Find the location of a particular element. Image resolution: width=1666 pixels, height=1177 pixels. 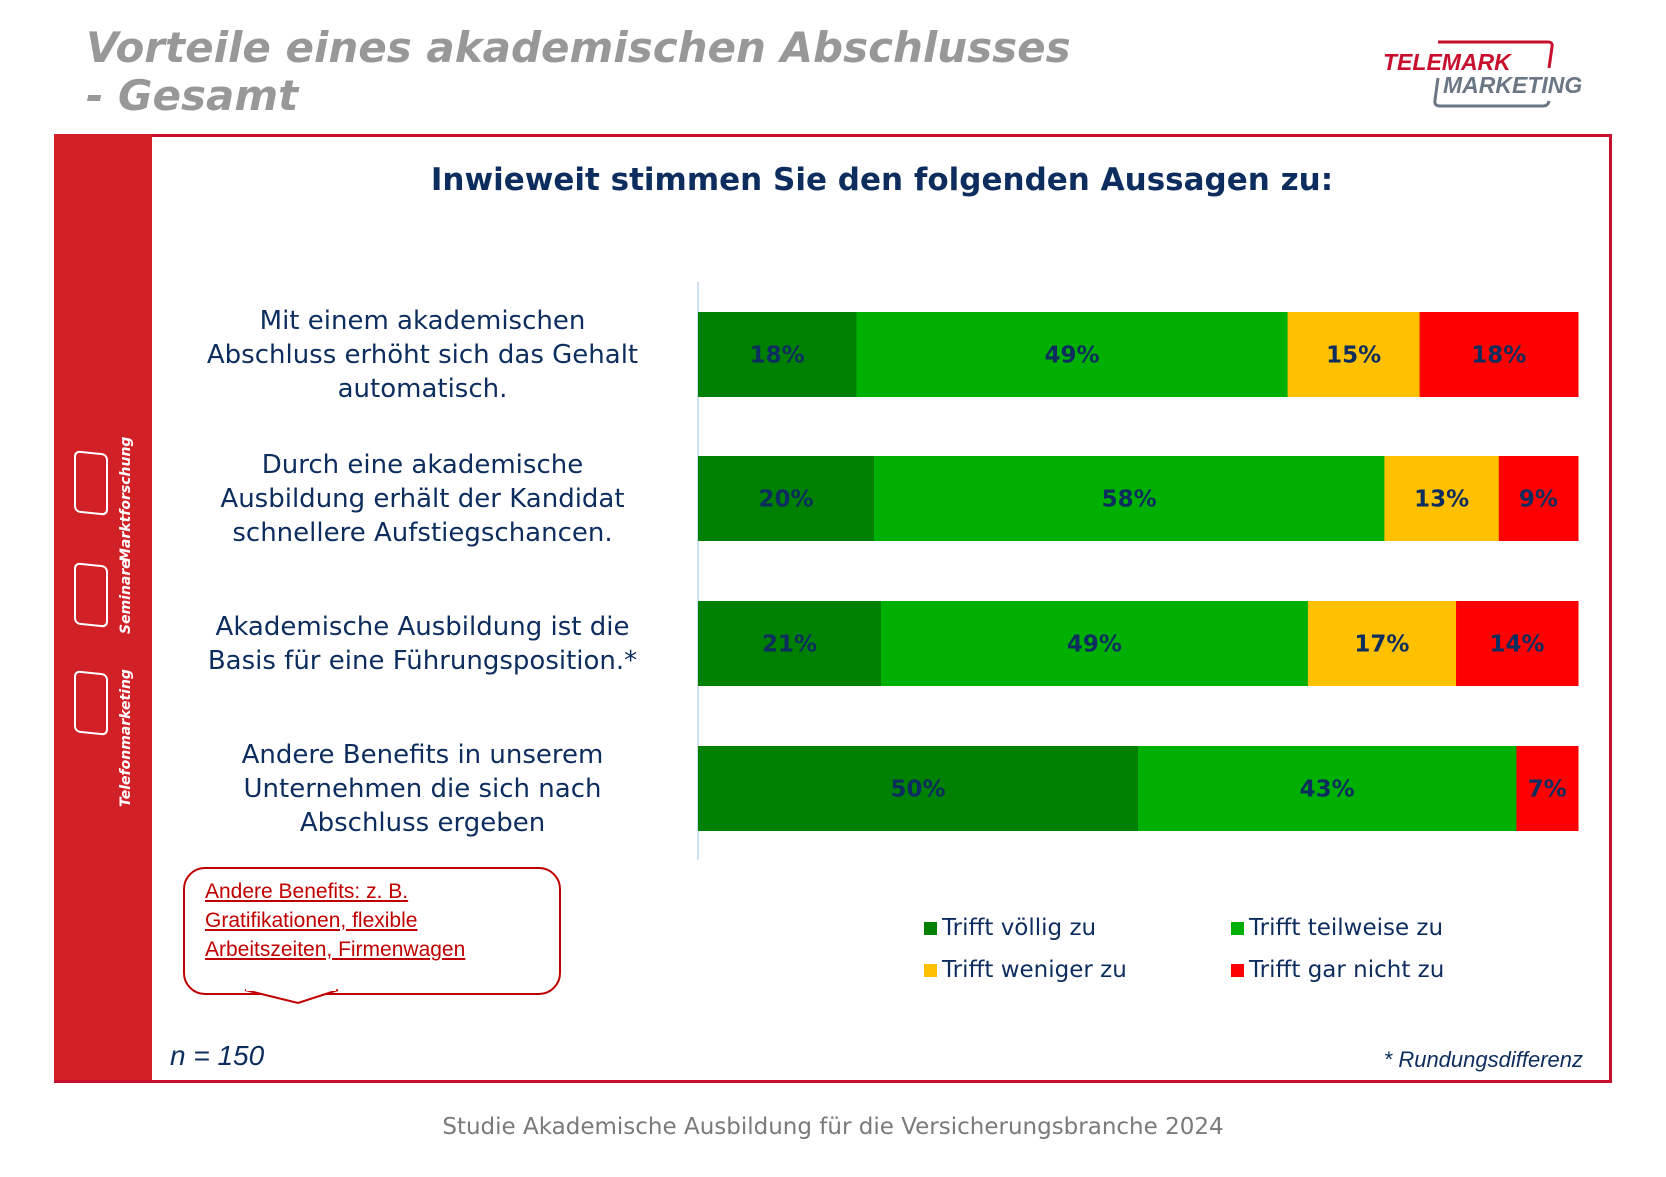

title-line-1: Vorteile eines akademischen Abschlusses is located at coordinates (578, 47).